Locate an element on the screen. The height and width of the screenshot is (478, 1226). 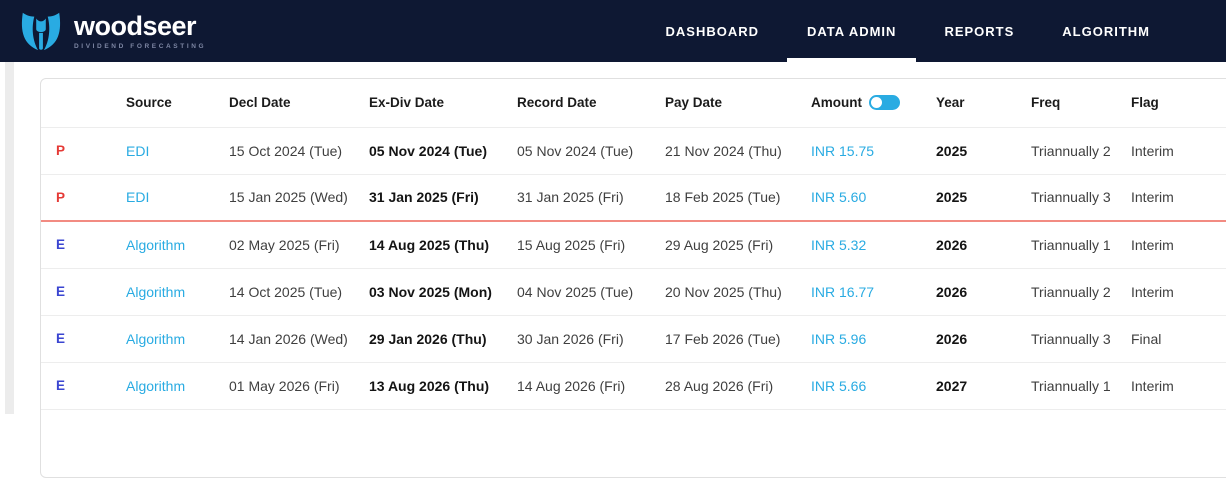
cell-ex-div-date: 03 Nov 2025 (Mon) is located at coordinates (443, 291).